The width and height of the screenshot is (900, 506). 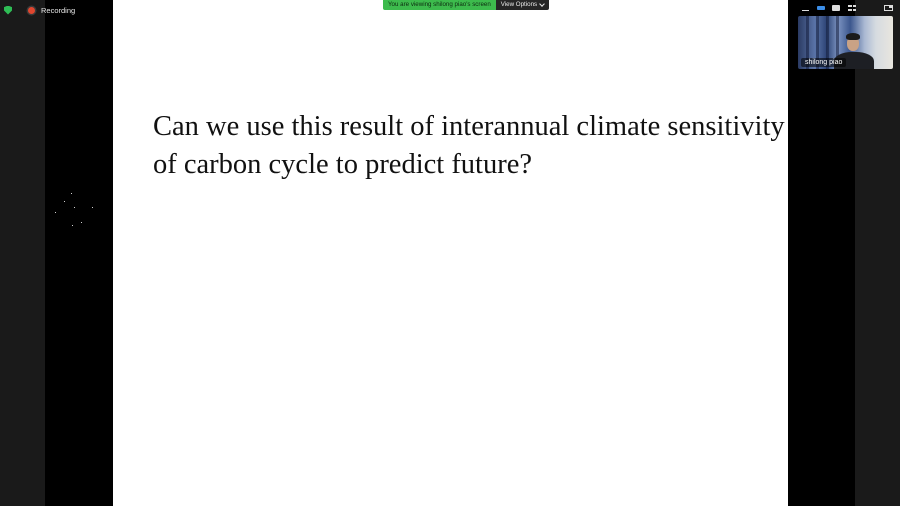 I want to click on record-dot-icon, so click(x=31, y=10).